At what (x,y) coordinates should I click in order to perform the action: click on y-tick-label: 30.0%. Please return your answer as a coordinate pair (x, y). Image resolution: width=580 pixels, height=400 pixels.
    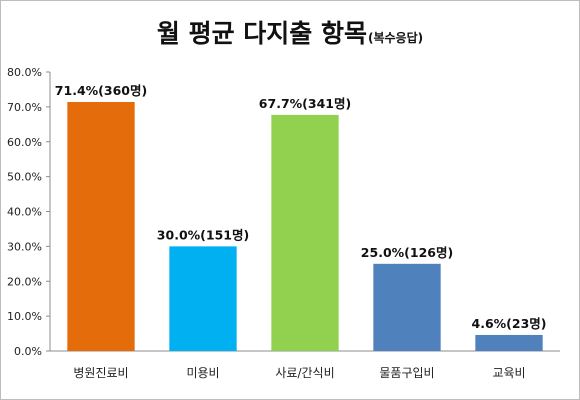
    Looking at the image, I should click on (24, 246).